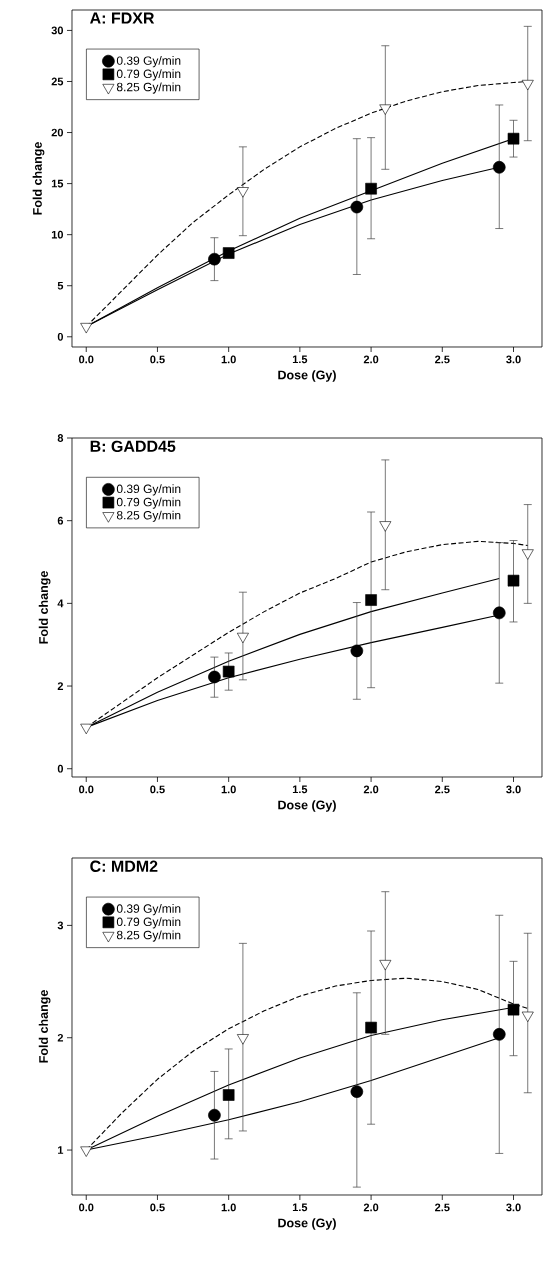 This screenshot has width=546, height=1267. What do you see at coordinates (57, 81) in the screenshot?
I see `y-tick-label: 25` at bounding box center [57, 81].